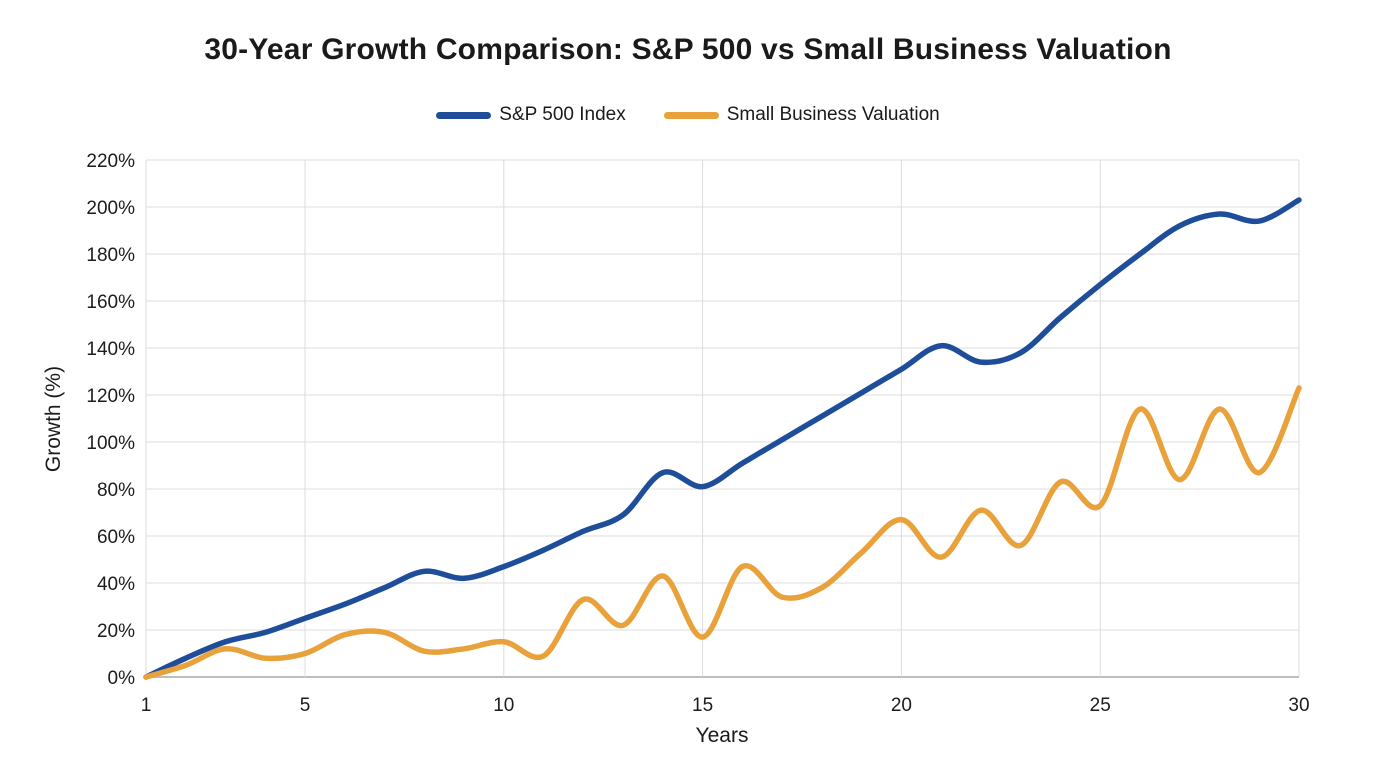 This screenshot has height=768, width=1376. I want to click on legend-item-sp500: S&P 500 Index, so click(531, 115).